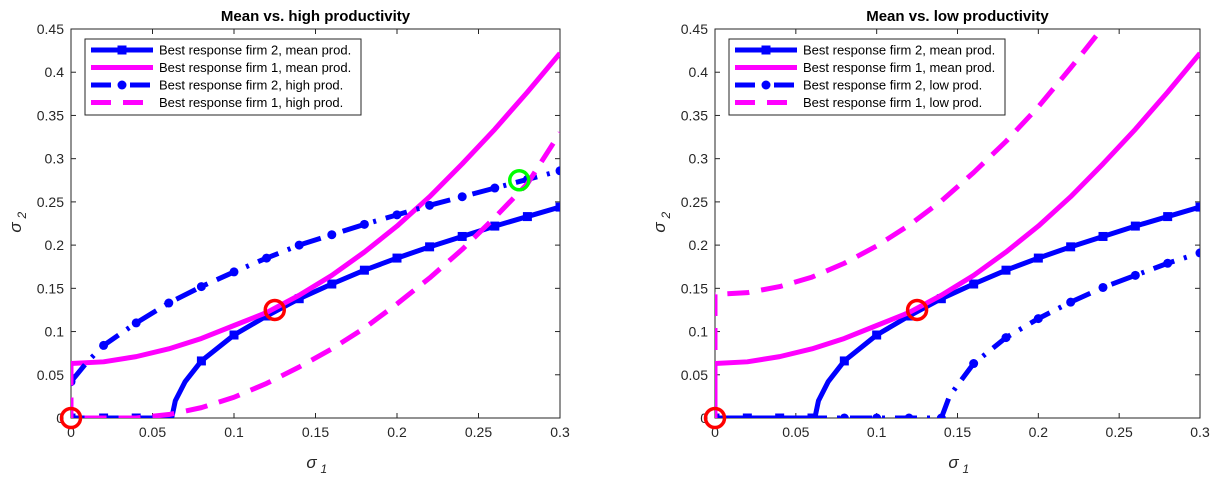  Describe the element at coordinates (666, 216) in the screenshot. I see `y-axis-label-subscript: 2` at that location.